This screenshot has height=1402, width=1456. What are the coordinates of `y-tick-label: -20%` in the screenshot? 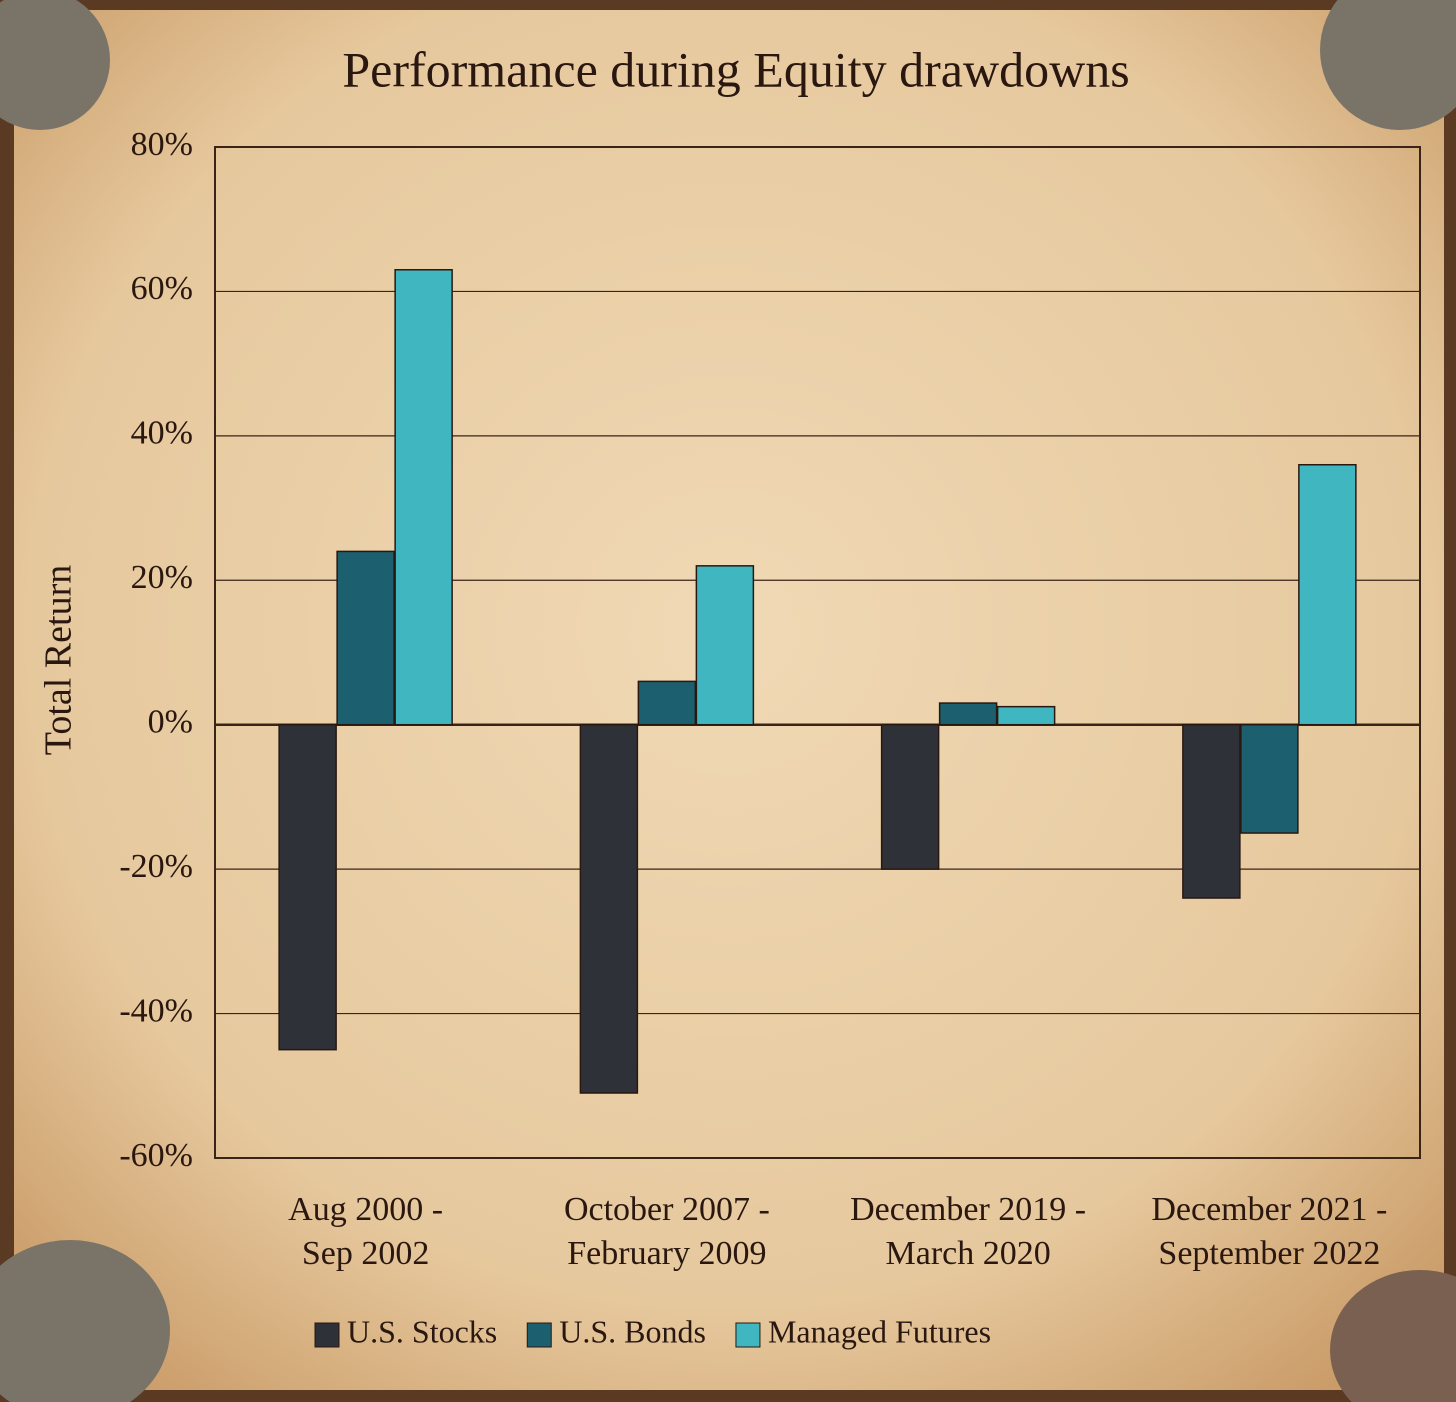 It's located at (156, 866).